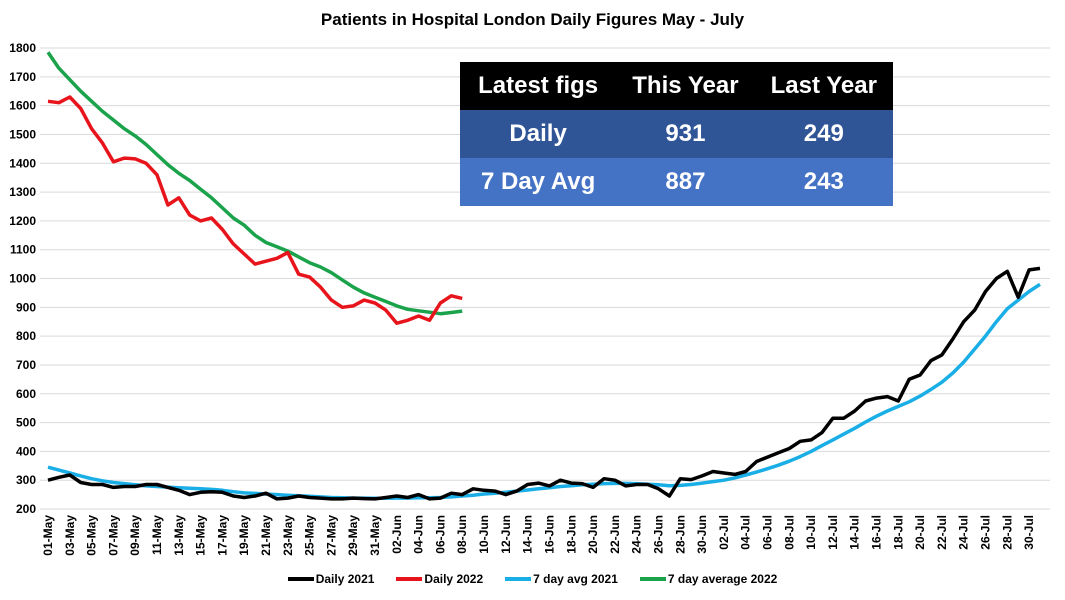 The image size is (1065, 600). I want to click on x-tick-label: 15-May, so click(201, 535).